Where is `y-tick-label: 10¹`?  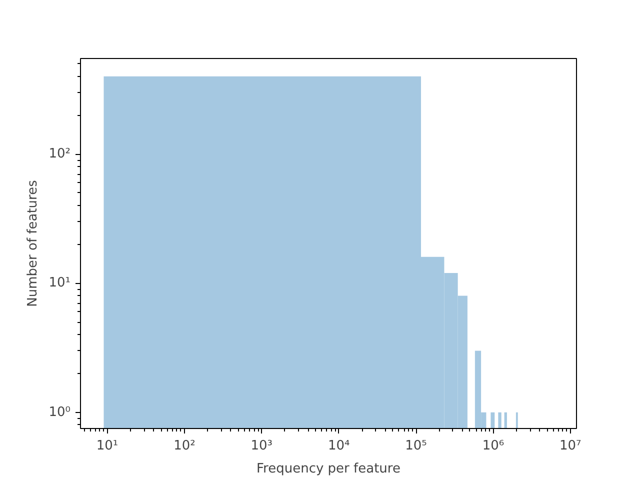 y-tick-label: 10¹ is located at coordinates (59, 283).